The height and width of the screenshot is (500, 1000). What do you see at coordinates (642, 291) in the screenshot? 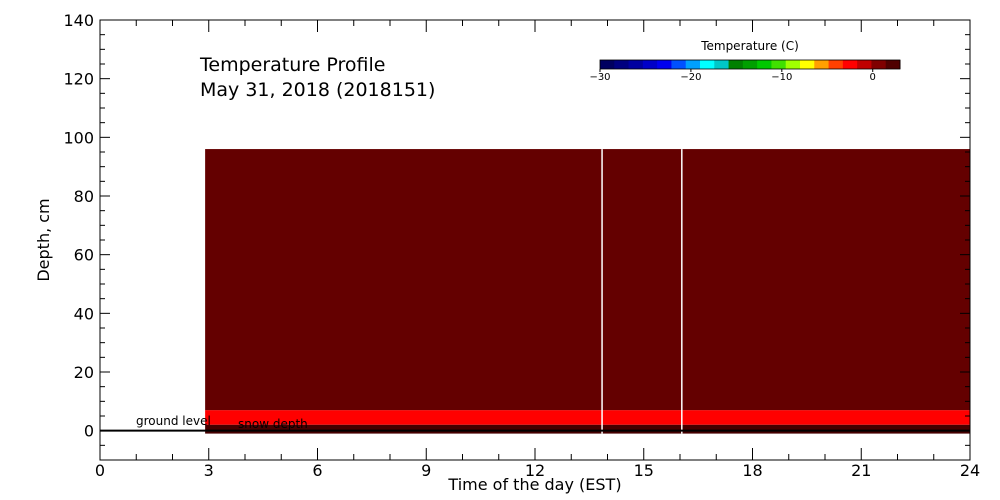
I see `gap-layer` at bounding box center [642, 291].